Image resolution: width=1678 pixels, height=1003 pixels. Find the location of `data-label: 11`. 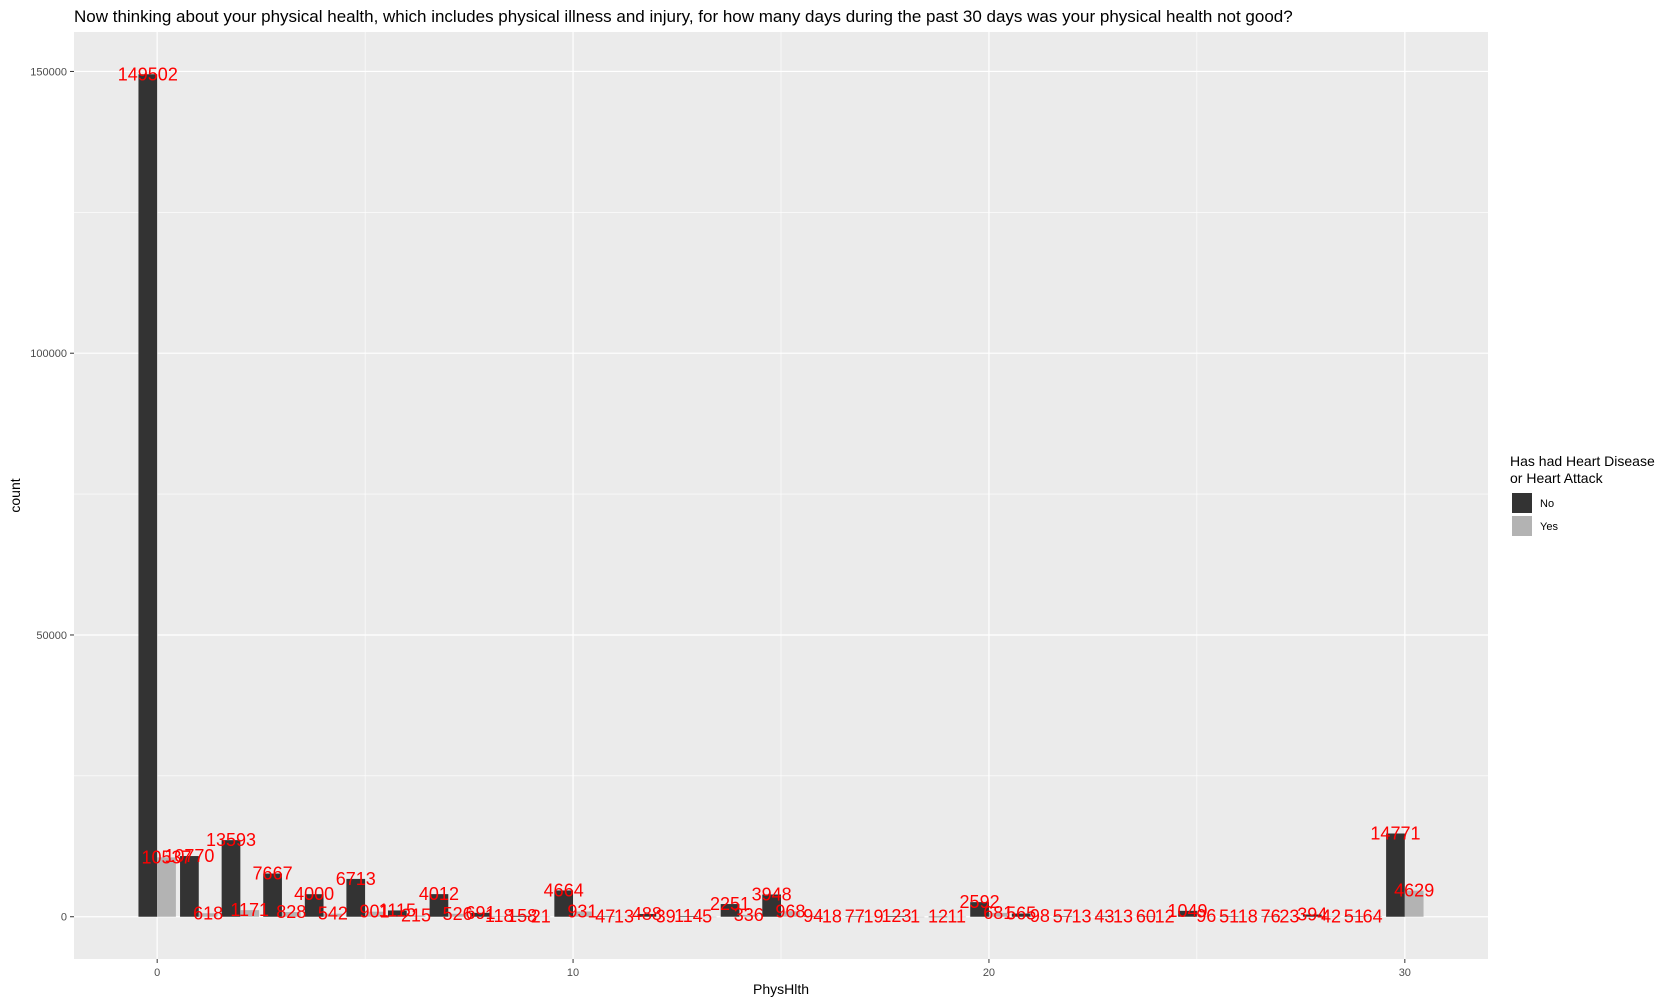

data-label: 11 is located at coordinates (956, 917).